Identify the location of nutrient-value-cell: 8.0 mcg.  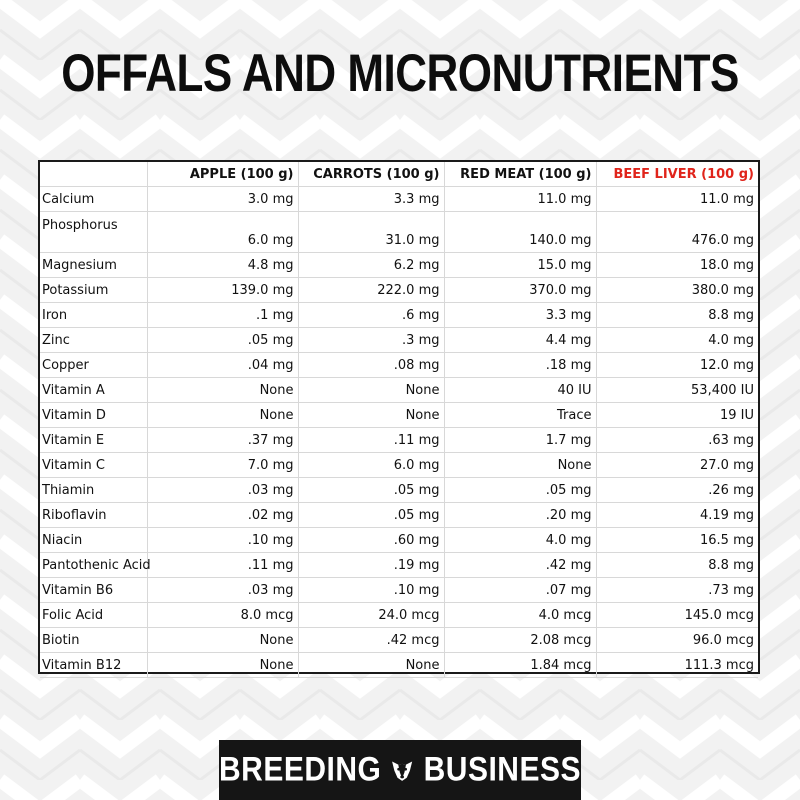
(223, 615).